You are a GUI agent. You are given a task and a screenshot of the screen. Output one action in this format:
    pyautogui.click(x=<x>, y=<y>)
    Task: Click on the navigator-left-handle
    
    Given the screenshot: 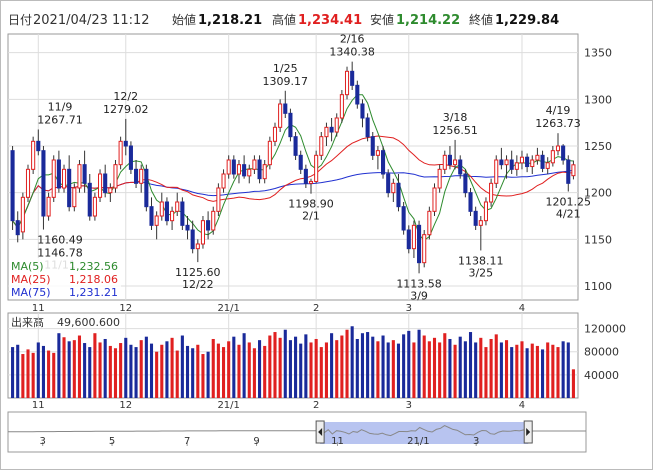 What is the action you would take?
    pyautogui.click(x=320, y=432)
    